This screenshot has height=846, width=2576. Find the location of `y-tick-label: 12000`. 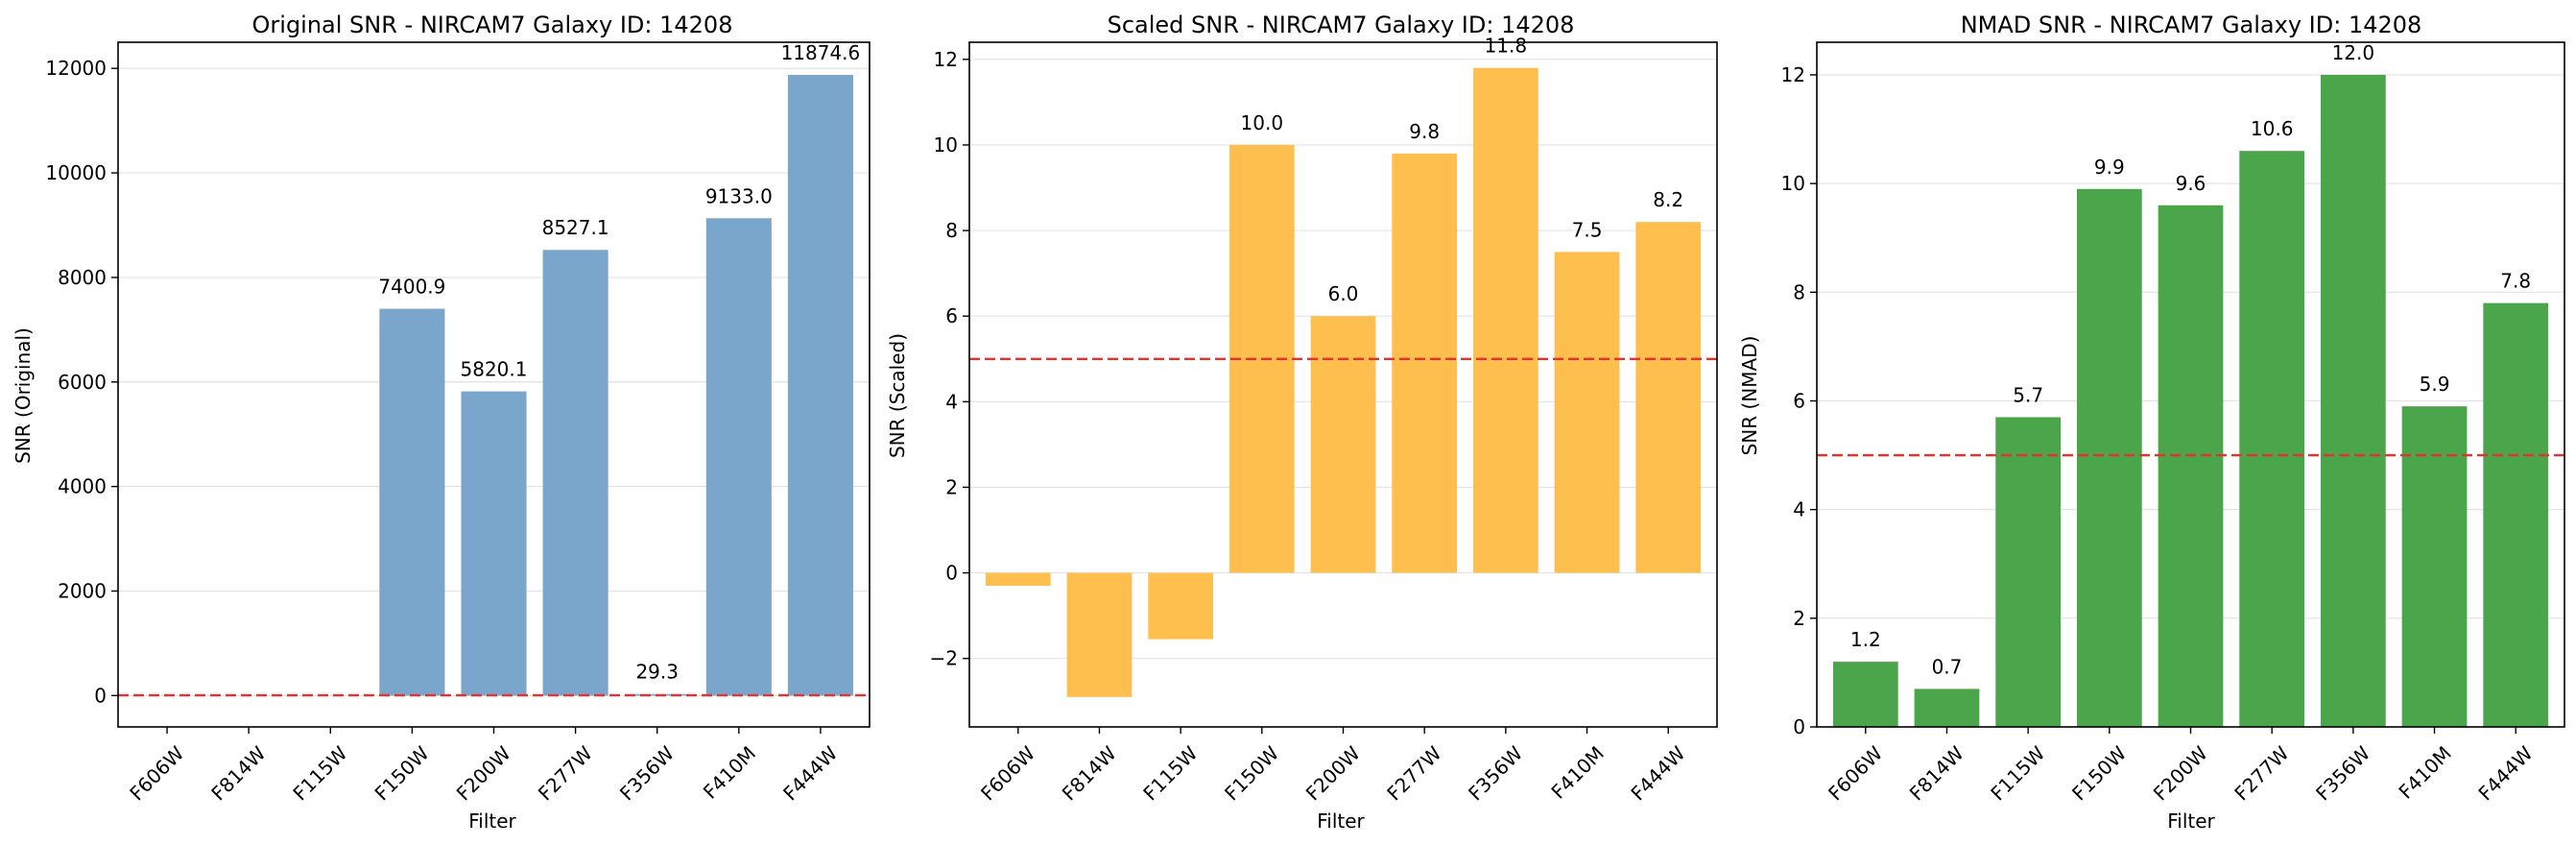

y-tick-label: 12000 is located at coordinates (76, 68).